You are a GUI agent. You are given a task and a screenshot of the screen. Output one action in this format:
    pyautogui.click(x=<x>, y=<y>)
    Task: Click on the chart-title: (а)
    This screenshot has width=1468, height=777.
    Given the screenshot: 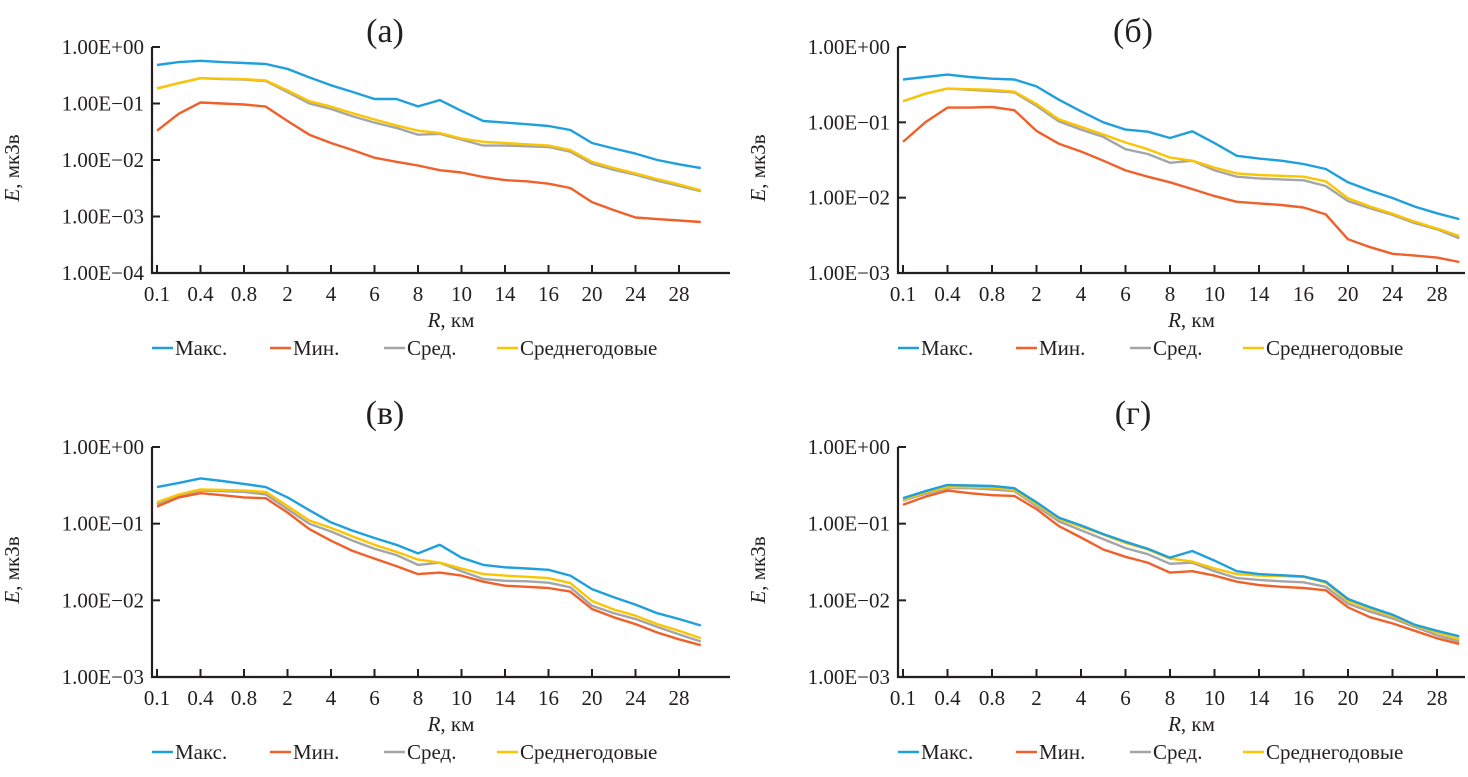 What is the action you would take?
    pyautogui.click(x=385, y=31)
    